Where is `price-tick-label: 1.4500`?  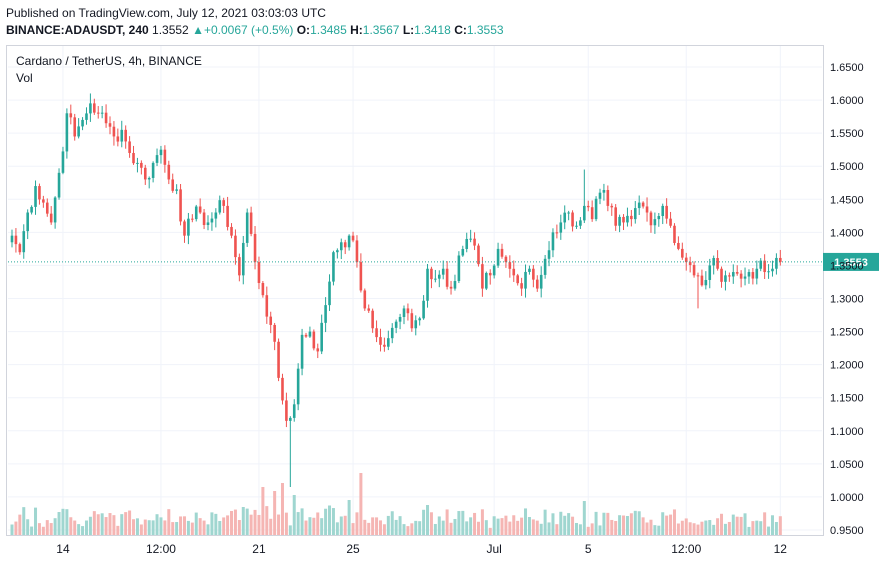
price-tick-label: 1.4500 is located at coordinates (847, 200).